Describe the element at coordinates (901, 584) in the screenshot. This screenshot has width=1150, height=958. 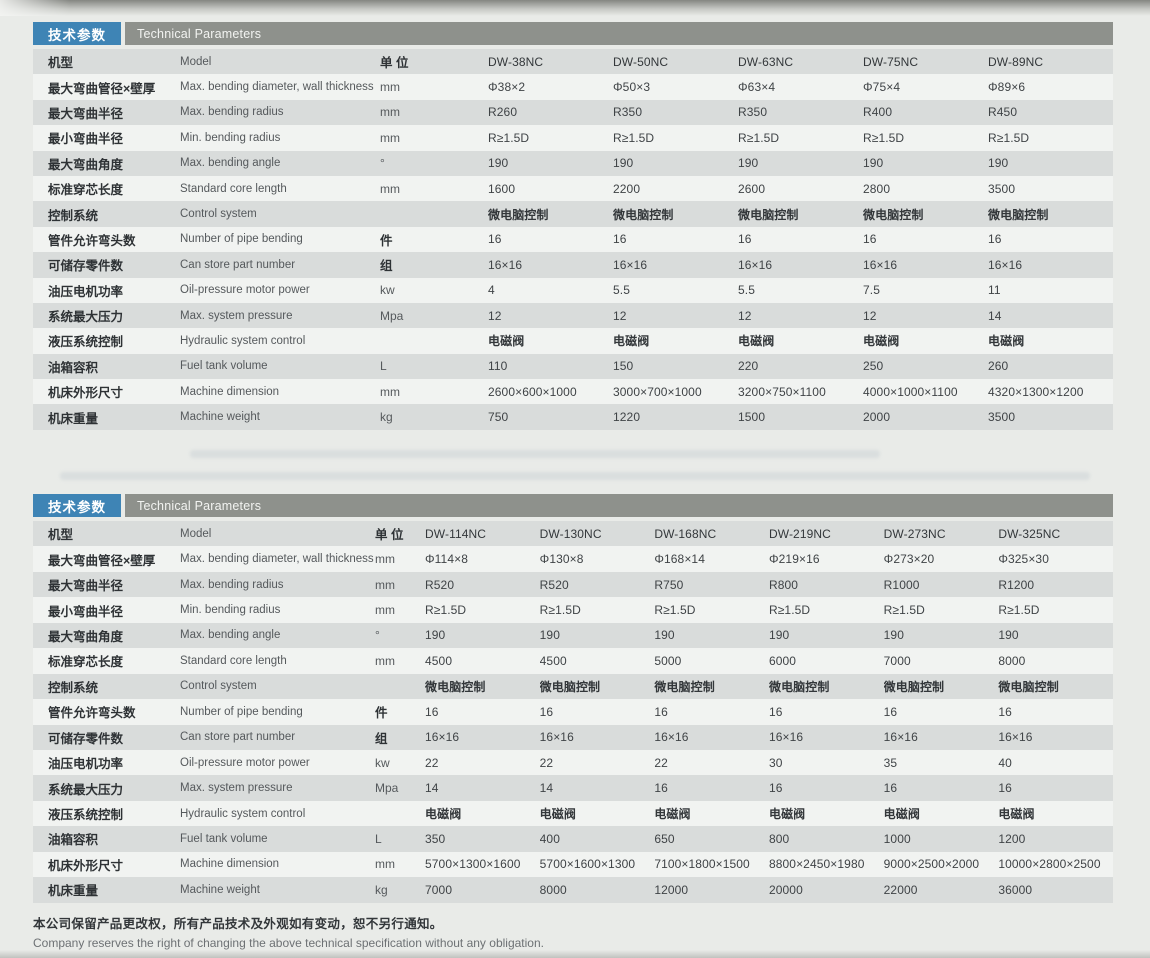
I see `value-cell: R1000` at that location.